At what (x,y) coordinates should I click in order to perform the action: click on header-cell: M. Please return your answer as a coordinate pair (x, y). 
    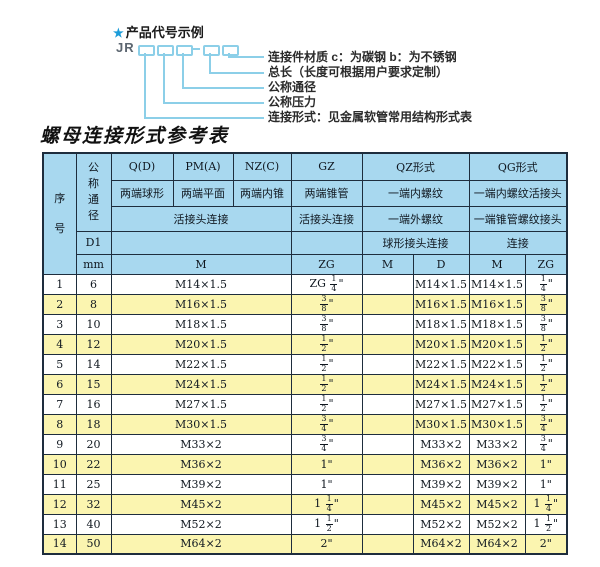
    Looking at the image, I should click on (387, 264).